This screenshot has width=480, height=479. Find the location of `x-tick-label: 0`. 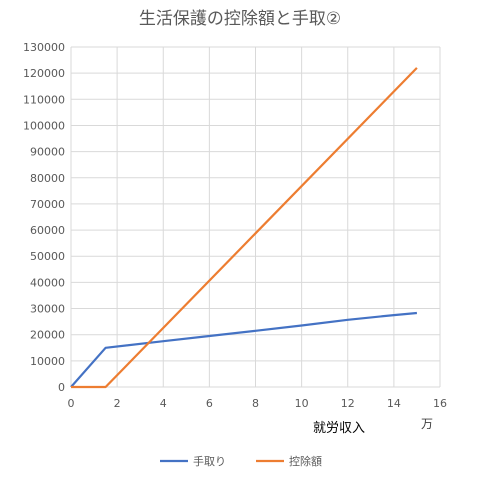

x-tick-label: 0 is located at coordinates (71, 403).